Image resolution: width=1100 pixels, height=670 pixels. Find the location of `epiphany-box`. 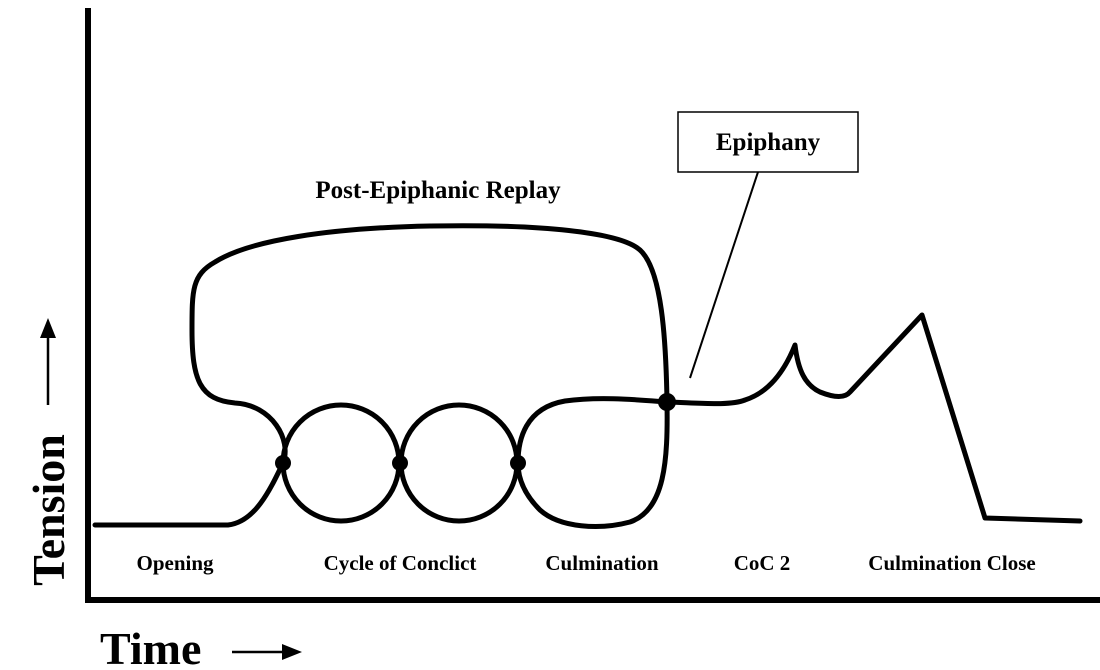

epiphany-box is located at coordinates (768, 142).